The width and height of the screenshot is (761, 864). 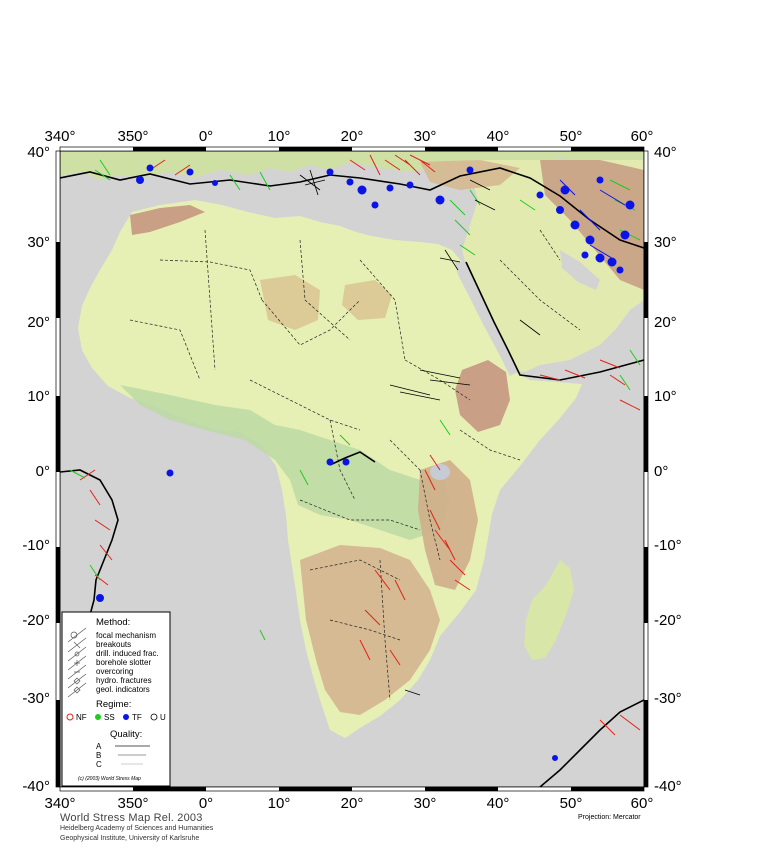 What do you see at coordinates (77, 635) in the screenshot?
I see `focal-mechanism-symbol` at bounding box center [77, 635].